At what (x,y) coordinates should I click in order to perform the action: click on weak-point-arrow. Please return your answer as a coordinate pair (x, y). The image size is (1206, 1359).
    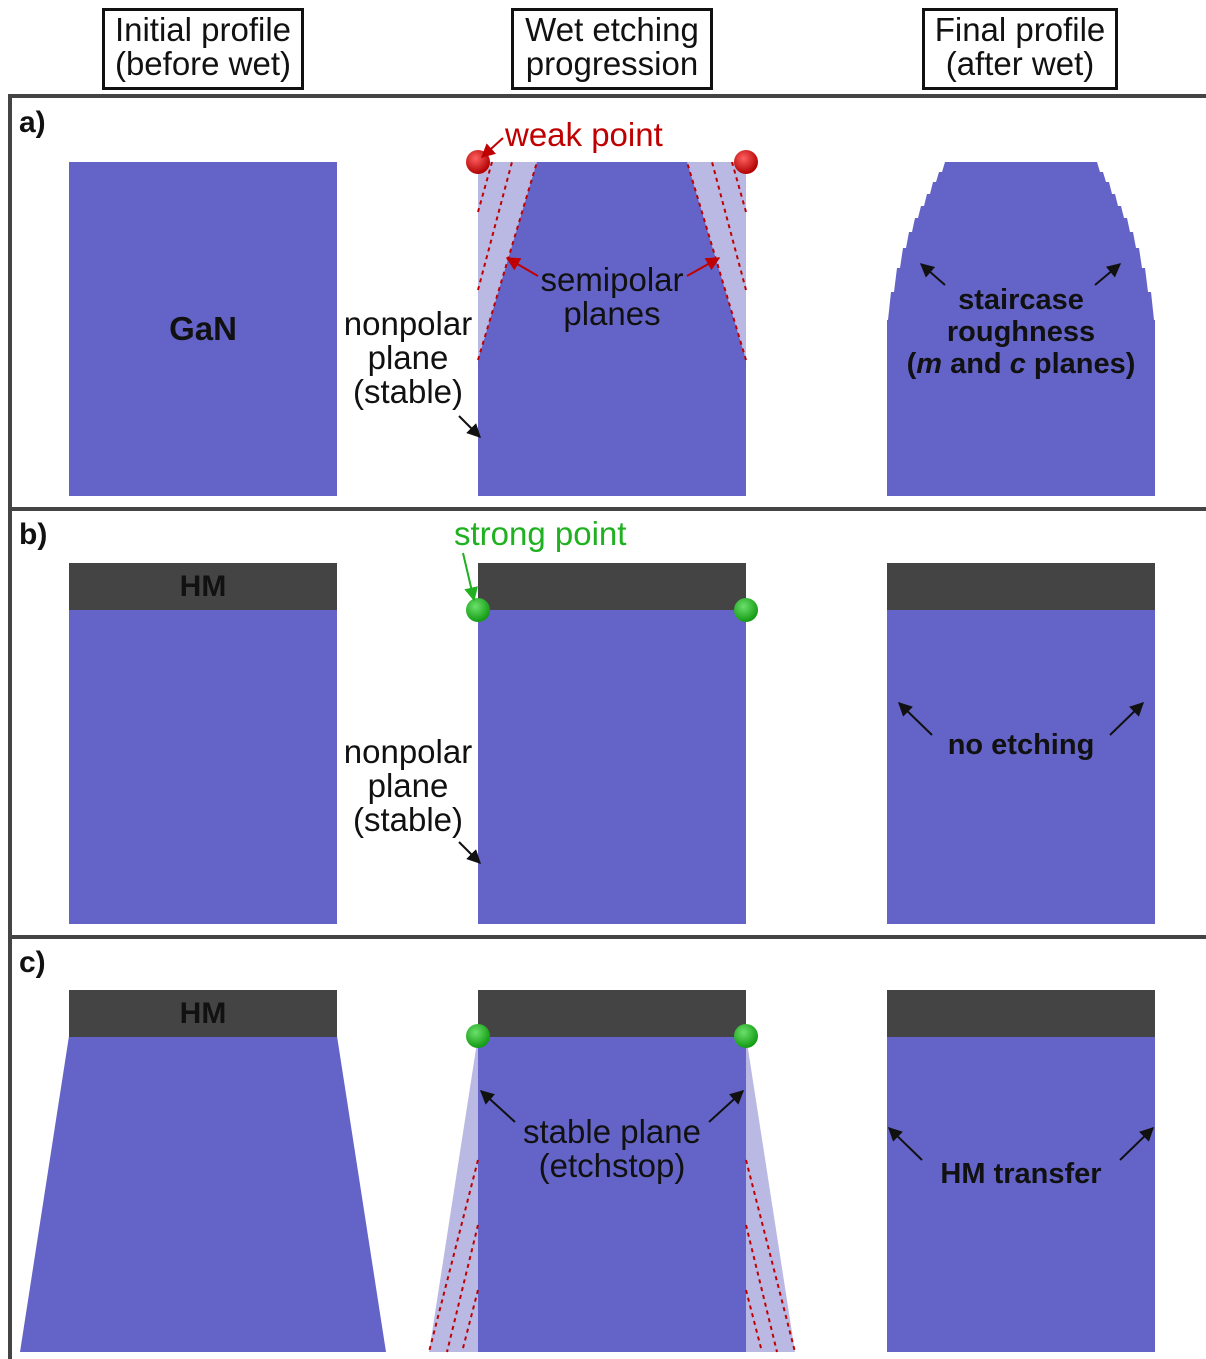
    Looking at the image, I should click on (492, 147).